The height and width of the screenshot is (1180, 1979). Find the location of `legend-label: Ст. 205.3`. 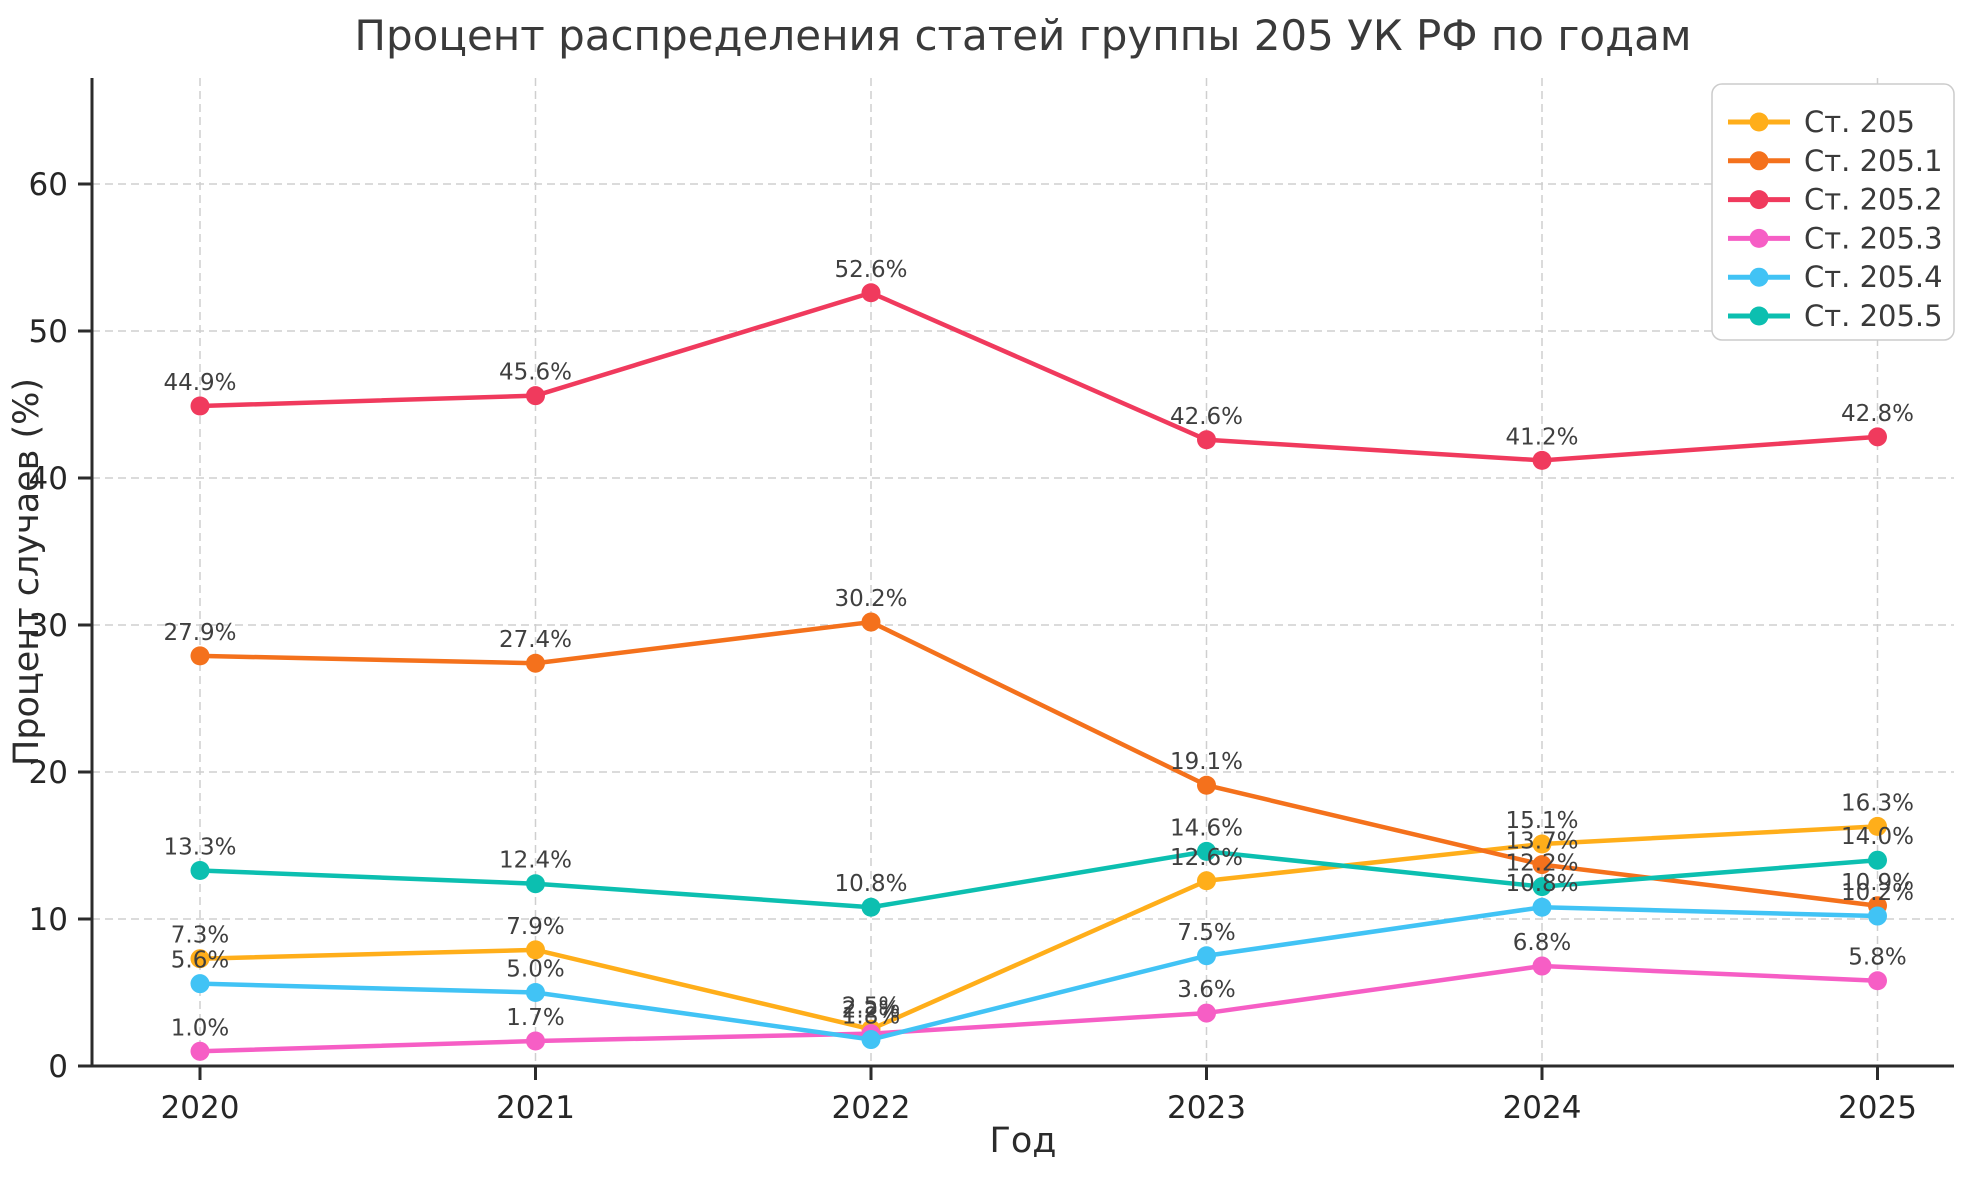

legend-label: Ст. 205.3 is located at coordinates (1873, 238).